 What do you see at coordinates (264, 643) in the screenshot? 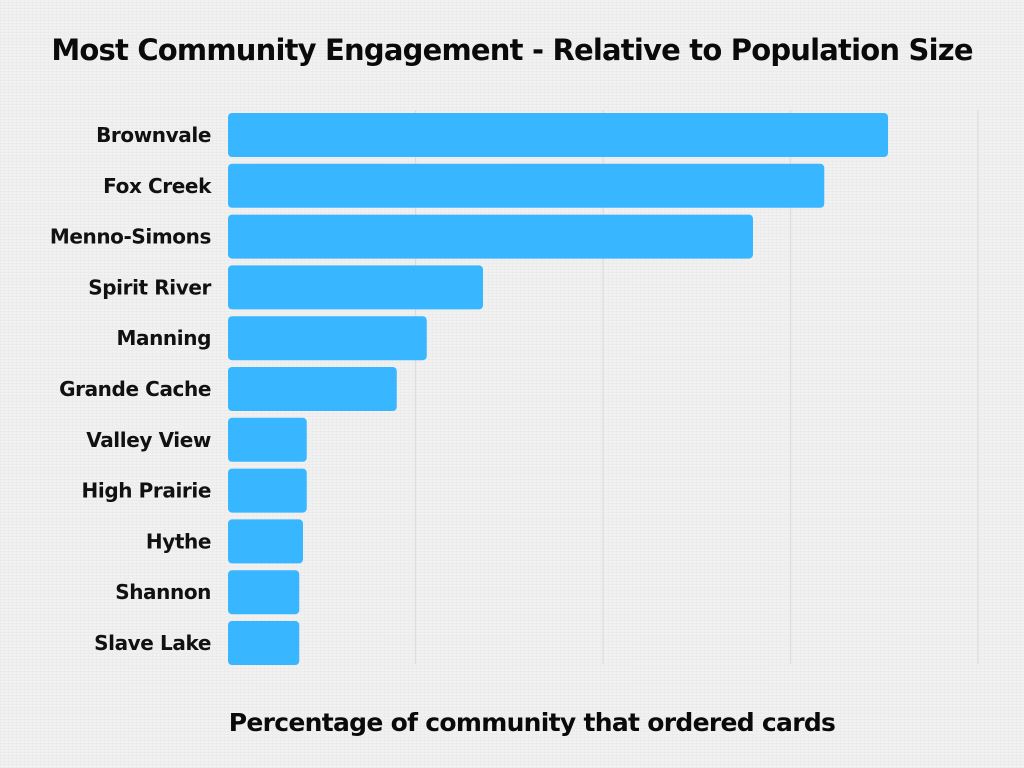
I see `bar-slave-lake` at bounding box center [264, 643].